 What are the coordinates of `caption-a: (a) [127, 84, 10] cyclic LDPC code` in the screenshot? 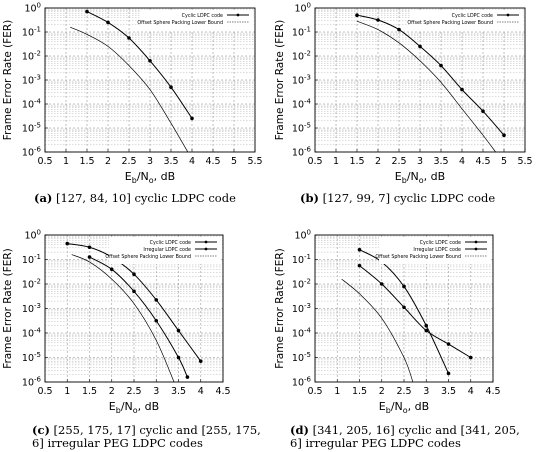 It's located at (152, 198).